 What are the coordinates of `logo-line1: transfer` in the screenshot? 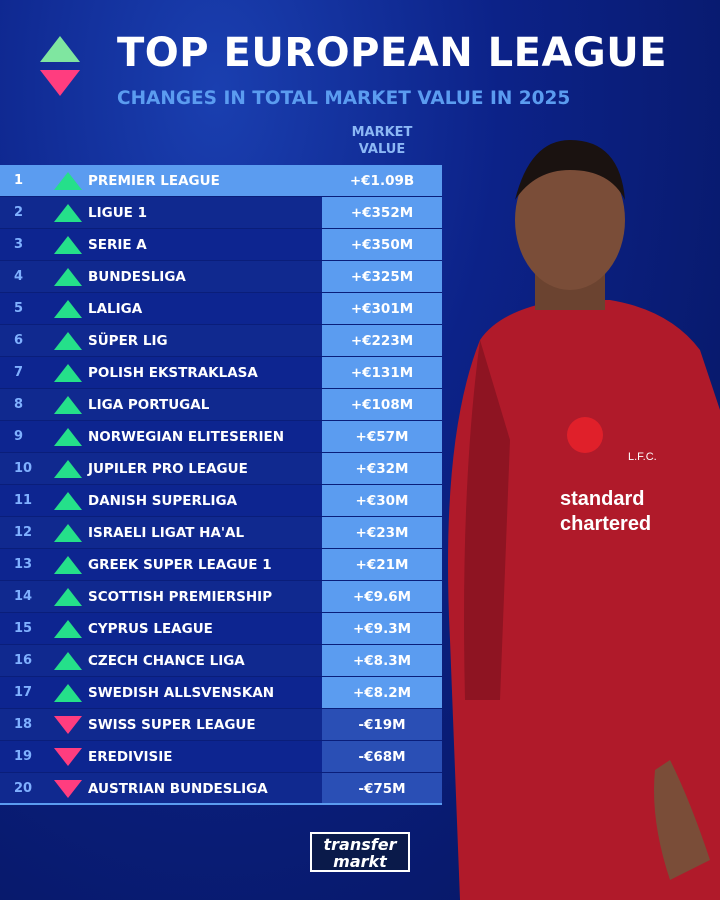 It's located at (360, 844).